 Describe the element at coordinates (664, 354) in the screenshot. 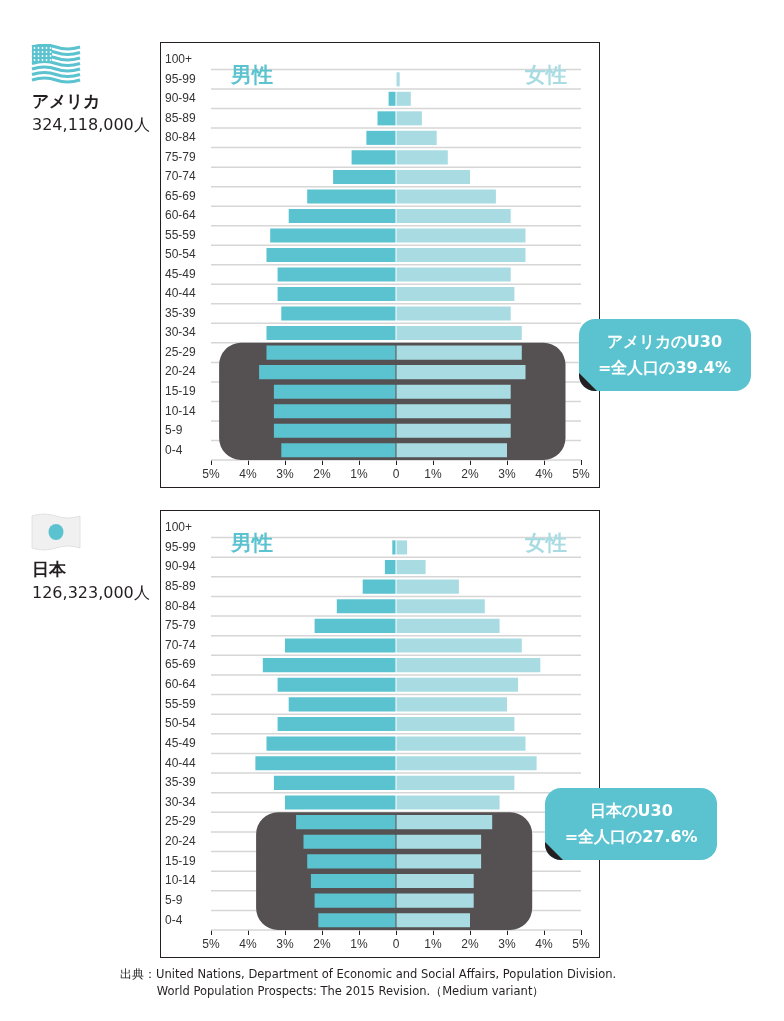

I see `band-label: アメリカのU30 =全人口の39.4%` at that location.